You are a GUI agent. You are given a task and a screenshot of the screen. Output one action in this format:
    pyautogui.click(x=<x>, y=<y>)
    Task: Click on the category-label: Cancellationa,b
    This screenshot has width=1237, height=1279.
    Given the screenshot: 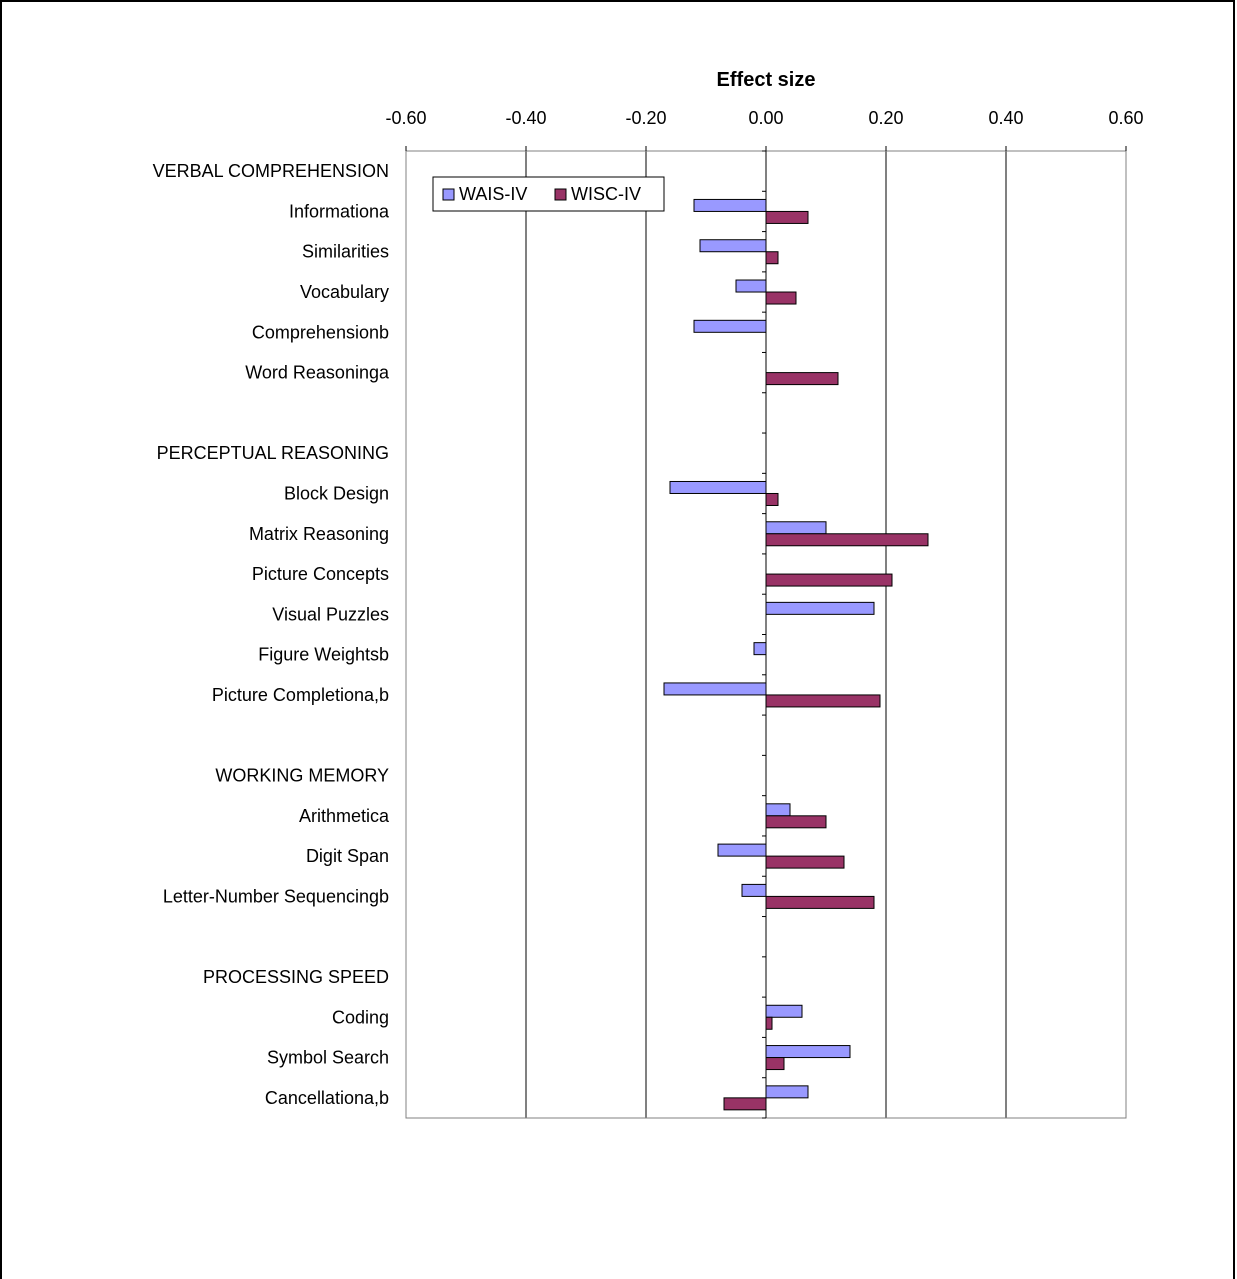 What is the action you would take?
    pyautogui.click(x=327, y=1098)
    